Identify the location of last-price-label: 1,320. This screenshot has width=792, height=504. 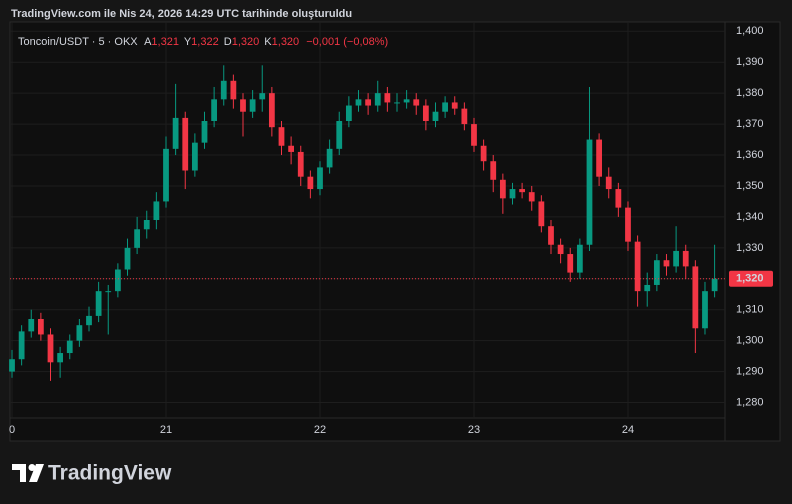
(750, 279).